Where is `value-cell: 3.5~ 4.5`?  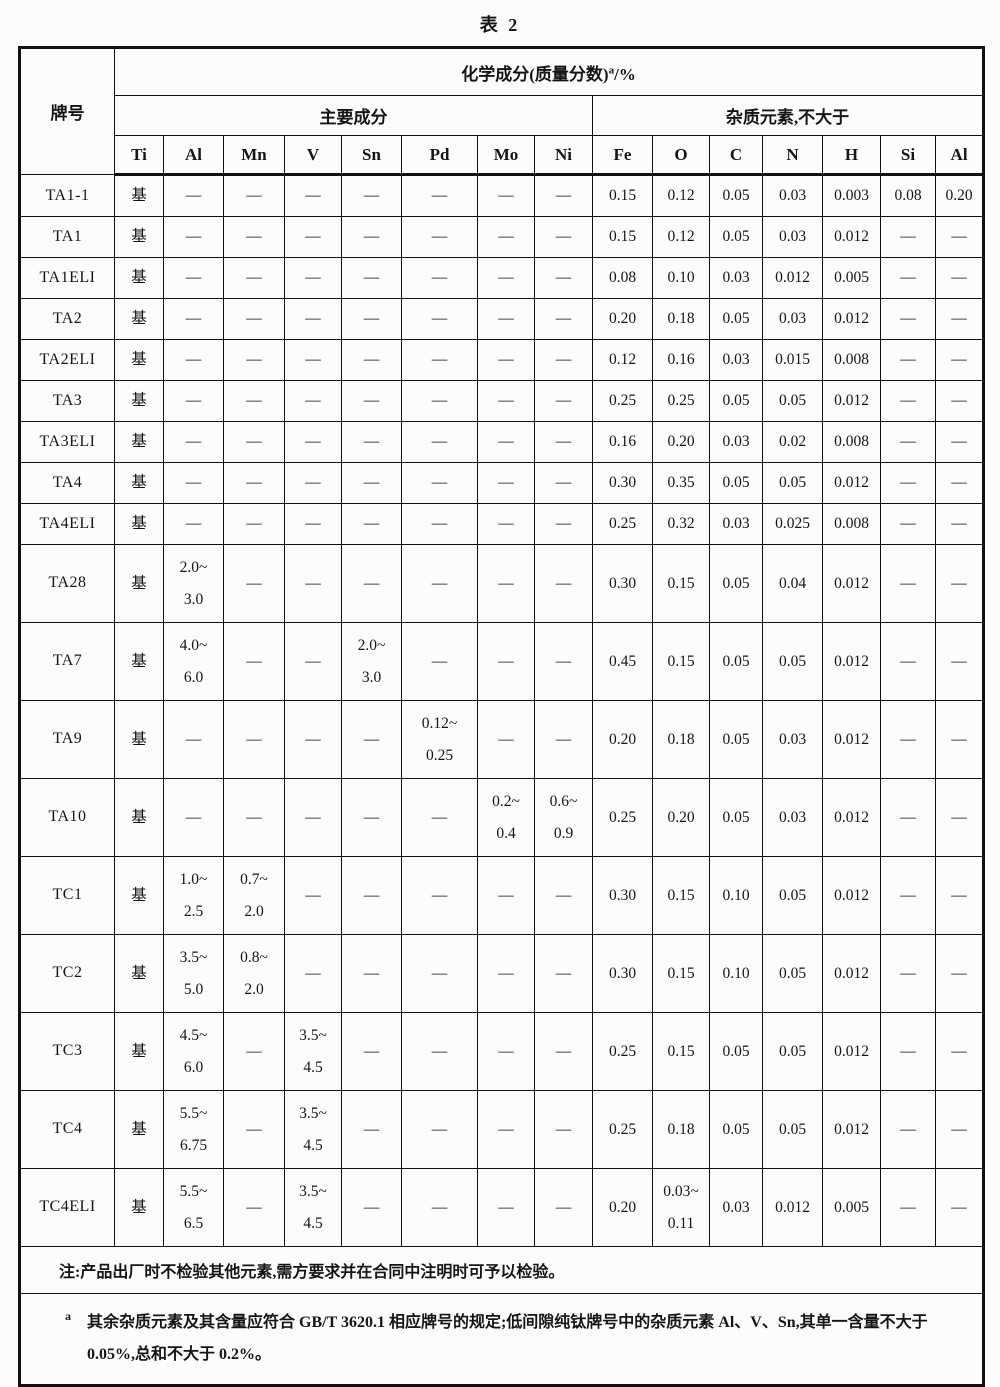 value-cell: 3.5~ 4.5 is located at coordinates (313, 1207).